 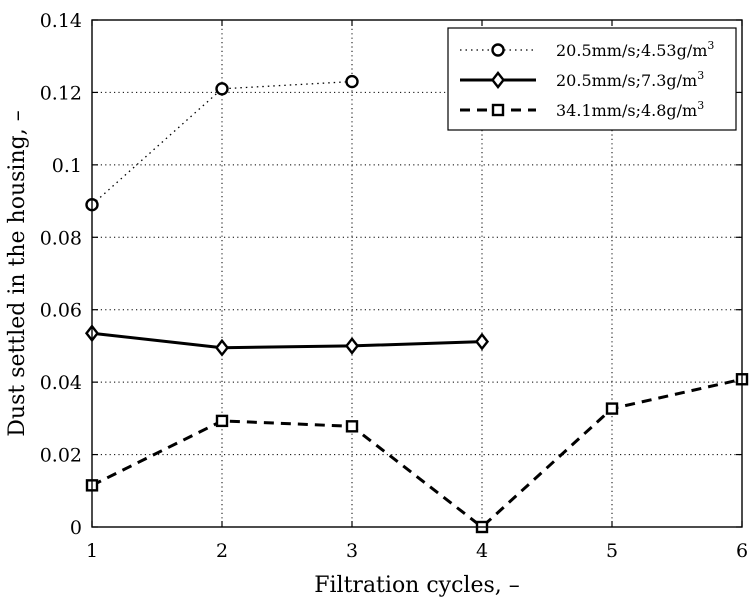 I want to click on legend-label-main: 20.5mm/s;4.53g/m, so click(x=631, y=50).